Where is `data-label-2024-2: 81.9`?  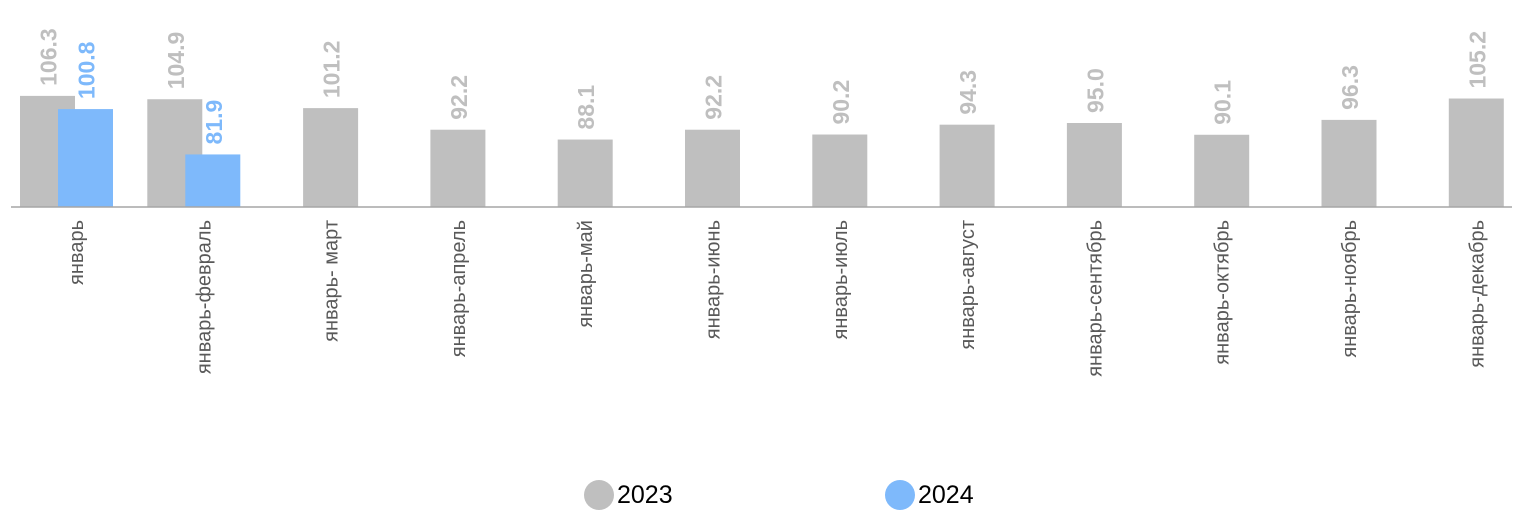 data-label-2024-2: 81.9 is located at coordinates (214, 122).